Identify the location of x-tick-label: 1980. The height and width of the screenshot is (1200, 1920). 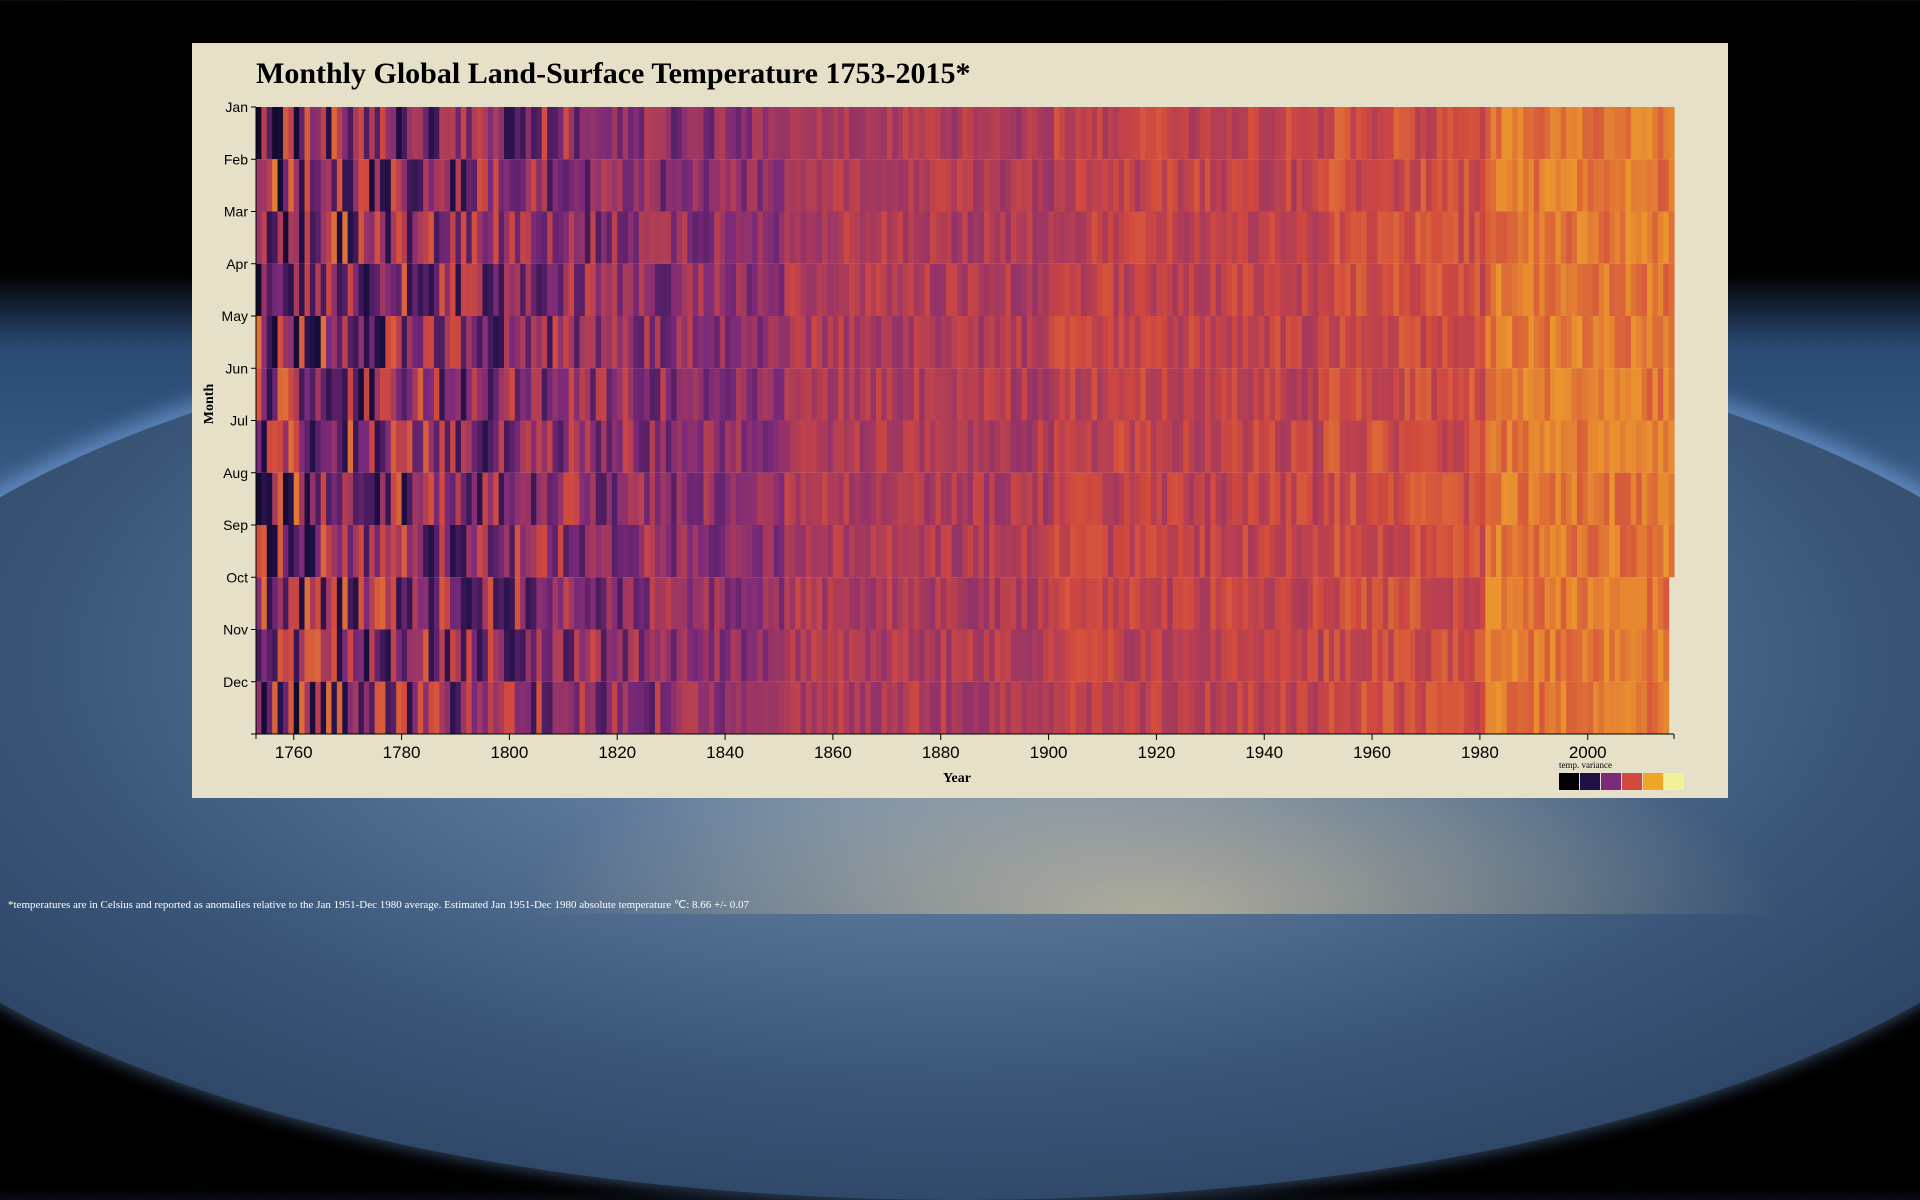
(1480, 752).